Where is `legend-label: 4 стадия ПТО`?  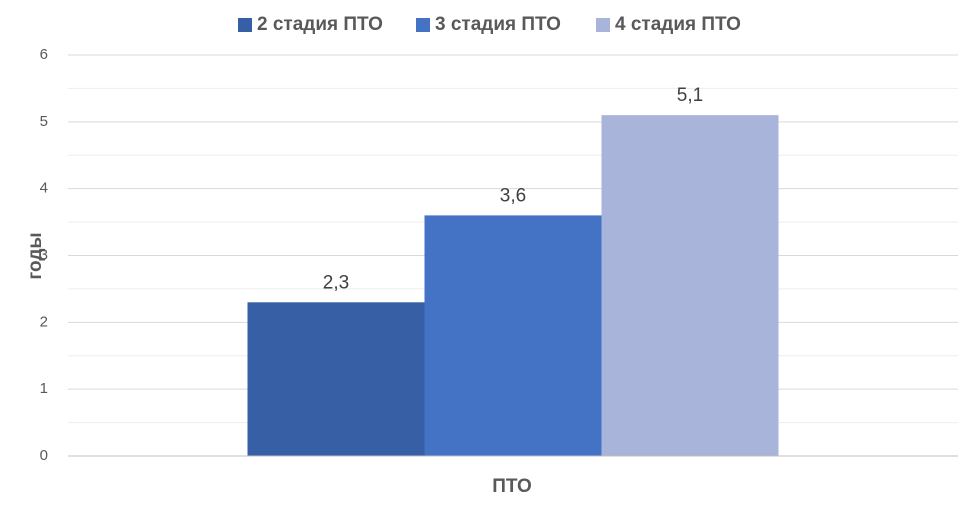
legend-label: 4 стадия ПТО is located at coordinates (678, 24).